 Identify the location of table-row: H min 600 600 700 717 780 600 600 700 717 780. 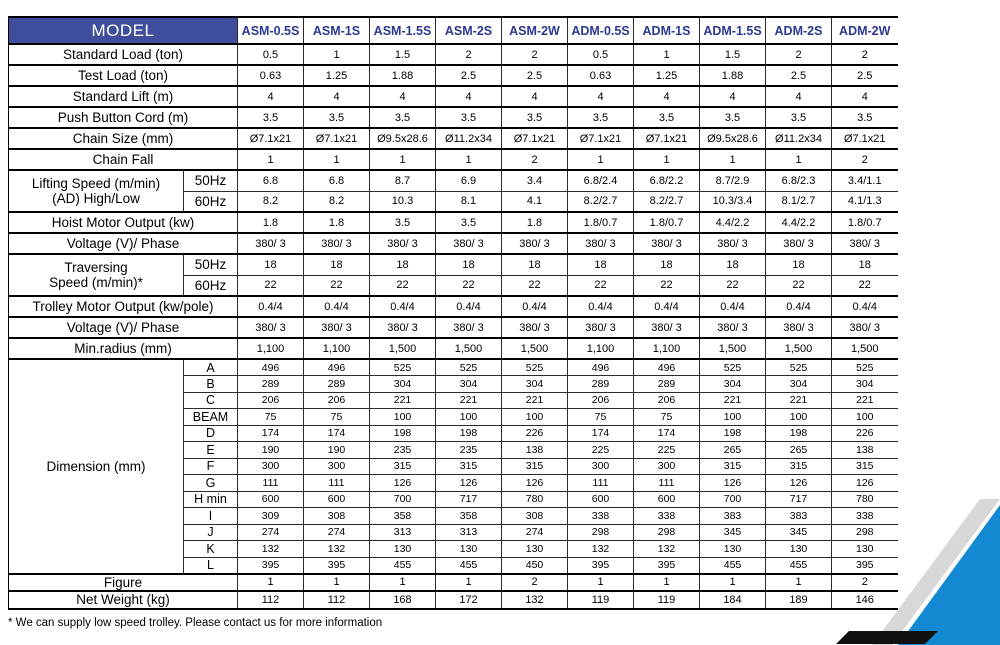
(453, 499).